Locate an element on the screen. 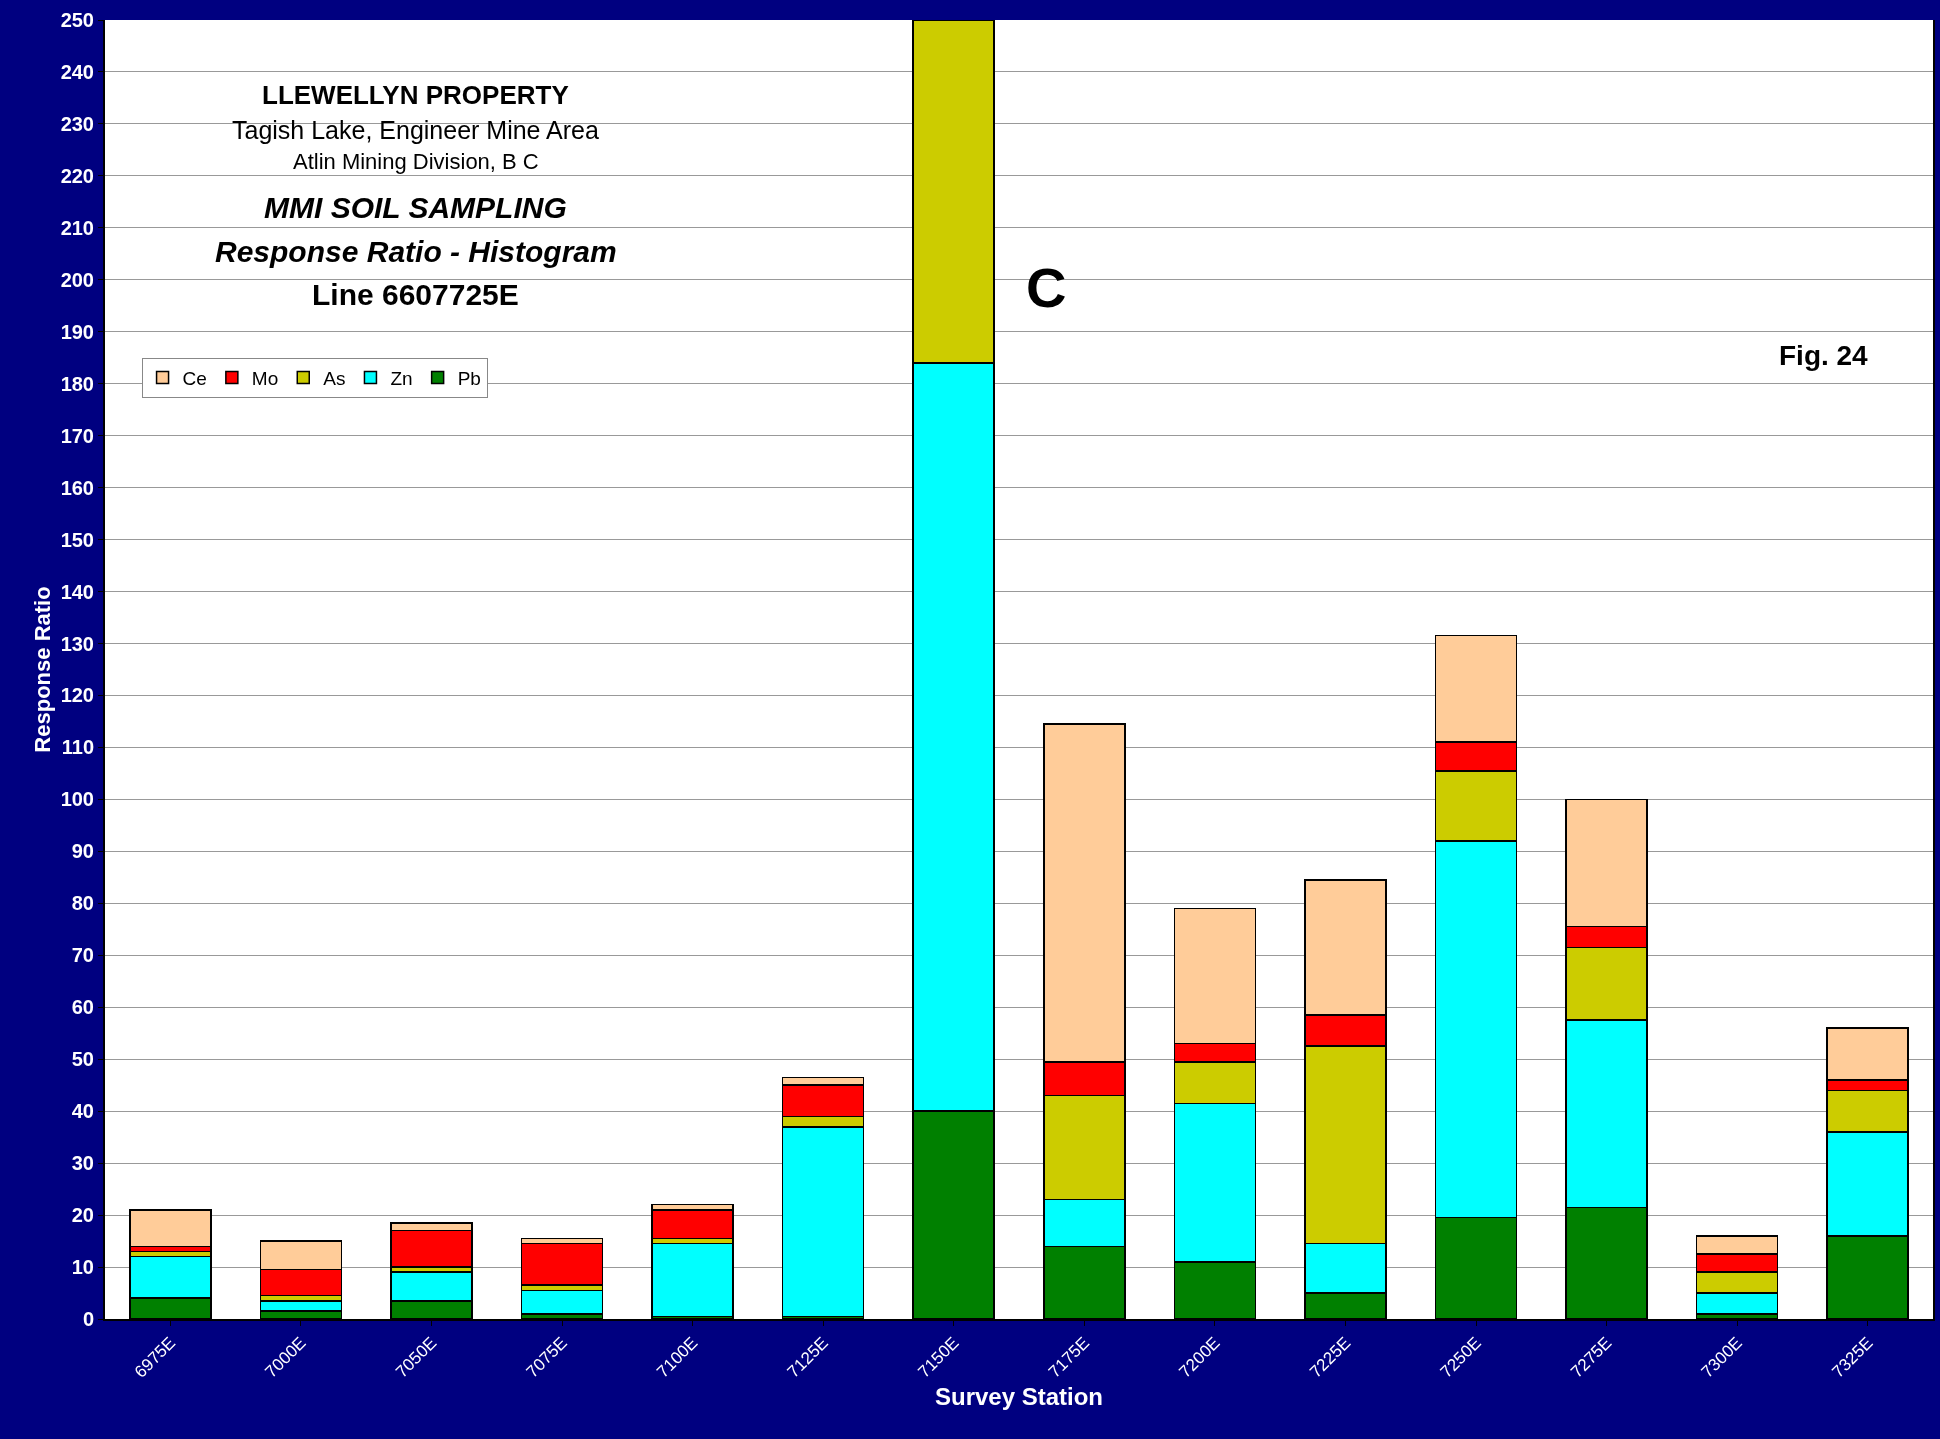 The height and width of the screenshot is (1439, 1940). legend-label: As is located at coordinates (334, 378).